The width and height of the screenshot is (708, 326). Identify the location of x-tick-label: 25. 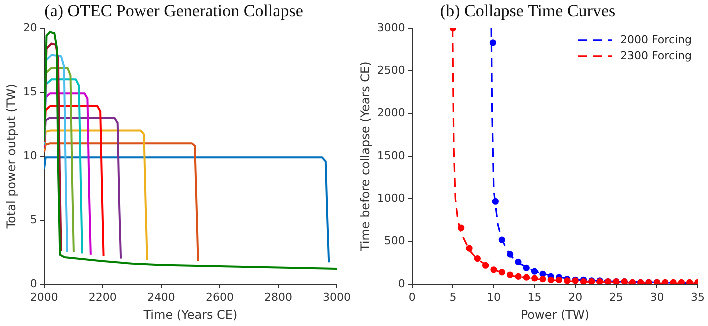
(616, 297).